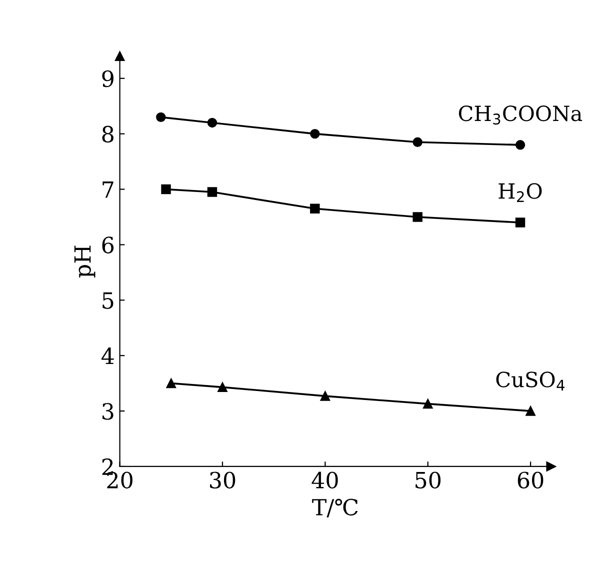 The height and width of the screenshot is (562, 599). What do you see at coordinates (531, 480) in the screenshot?
I see `x-tick-label: 60` at bounding box center [531, 480].